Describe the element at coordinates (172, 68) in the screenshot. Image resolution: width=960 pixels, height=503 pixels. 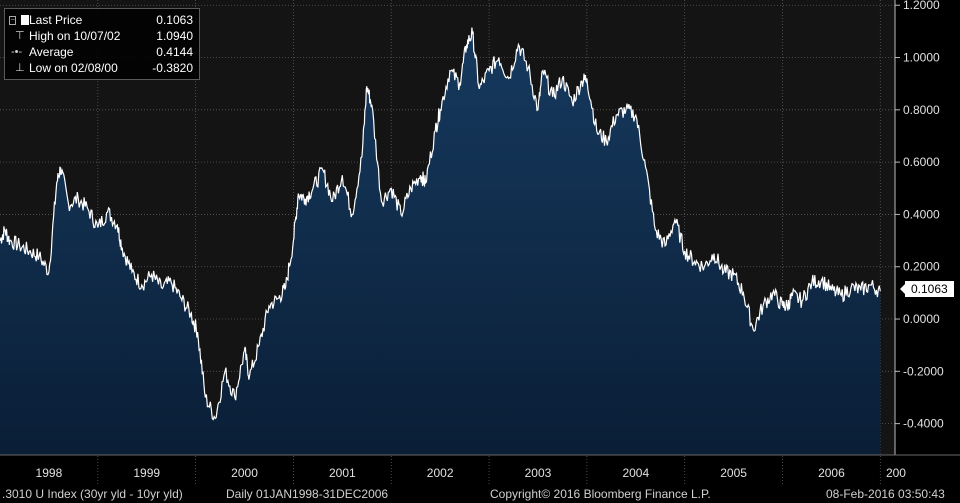
I see `legend-value: -0.3820` at that location.